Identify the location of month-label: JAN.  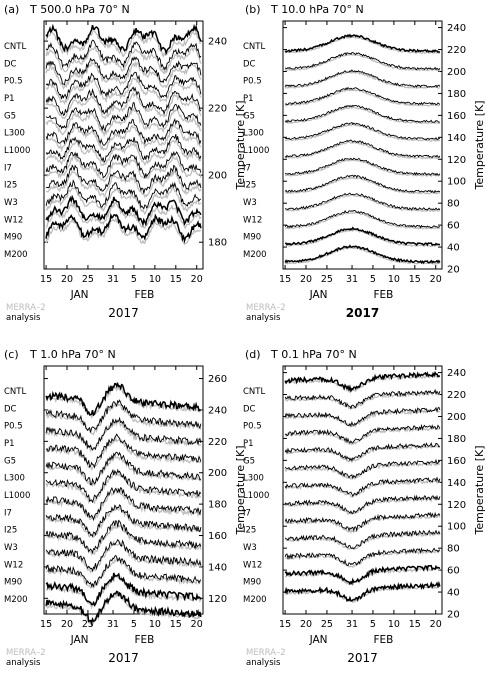
(79, 295).